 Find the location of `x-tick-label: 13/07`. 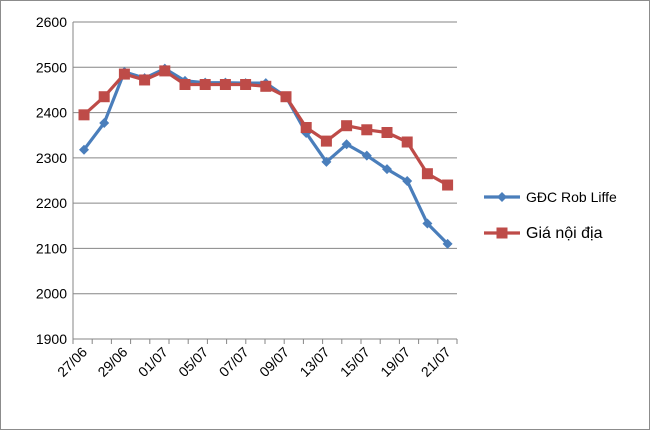

x-tick-label: 13/07 is located at coordinates (314, 362).